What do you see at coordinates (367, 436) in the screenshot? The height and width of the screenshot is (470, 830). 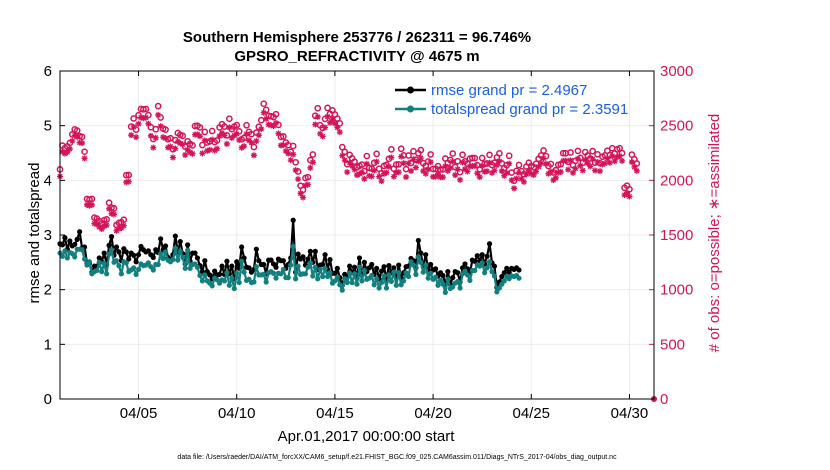 I see `x-axis-label: Apr.01,2017 00:00:00 start` at bounding box center [367, 436].